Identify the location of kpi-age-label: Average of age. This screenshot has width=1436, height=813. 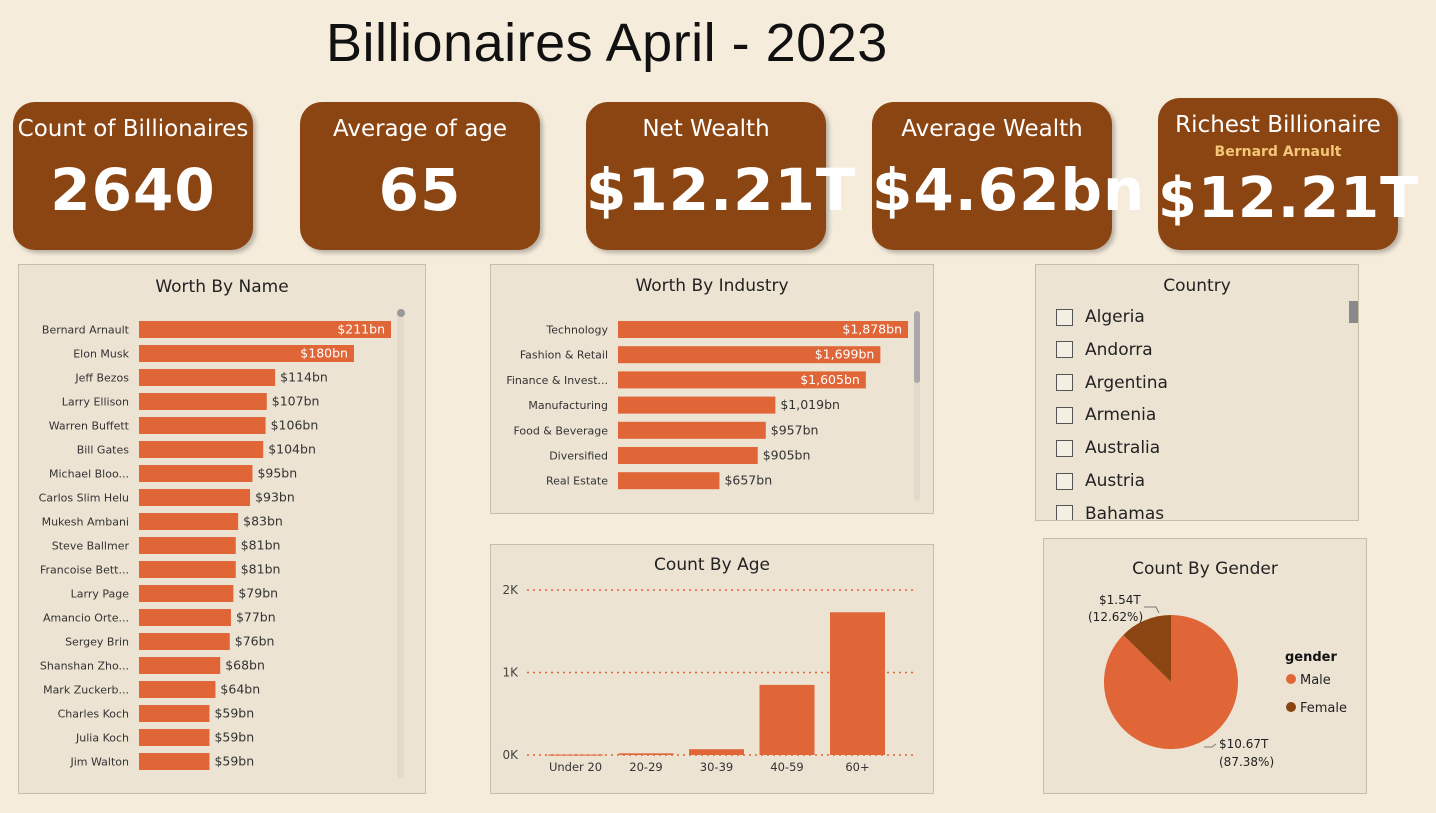
(420, 129).